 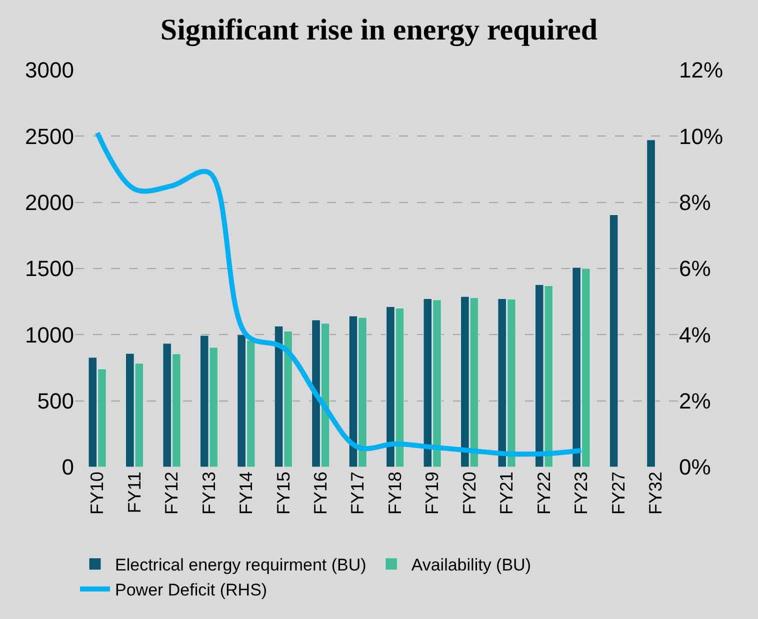 What do you see at coordinates (469, 493) in the screenshot?
I see `x-tick-label: FY20` at bounding box center [469, 493].